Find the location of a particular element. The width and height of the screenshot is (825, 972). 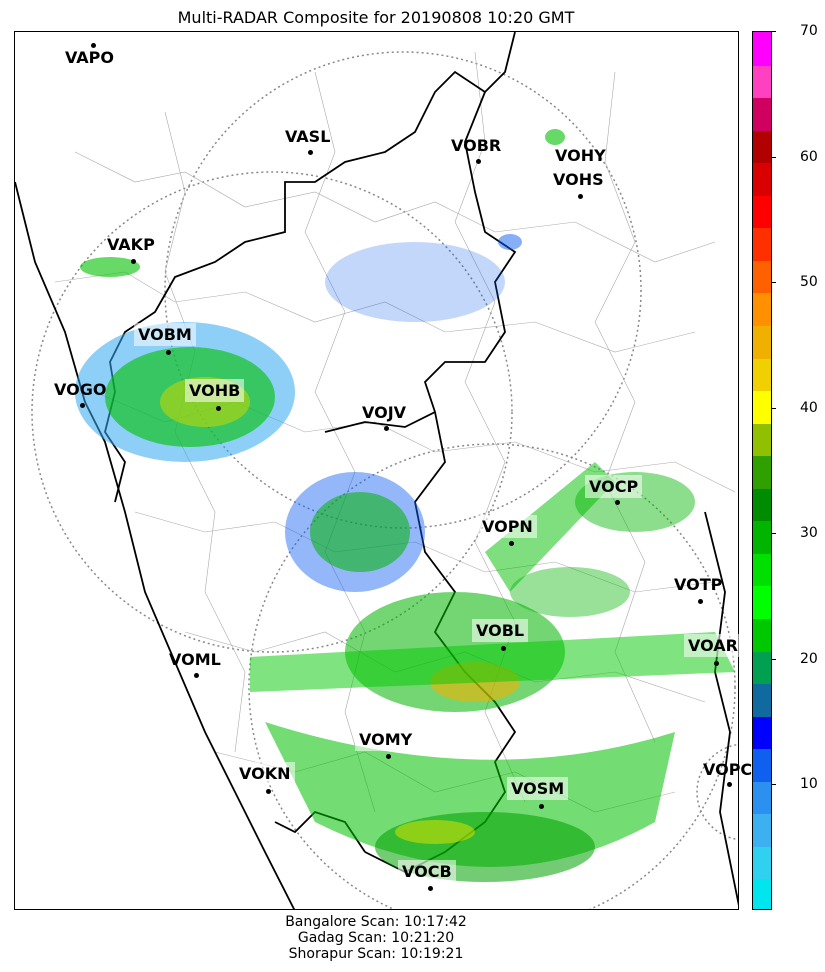

station-marker-vopn is located at coordinates (511, 543).